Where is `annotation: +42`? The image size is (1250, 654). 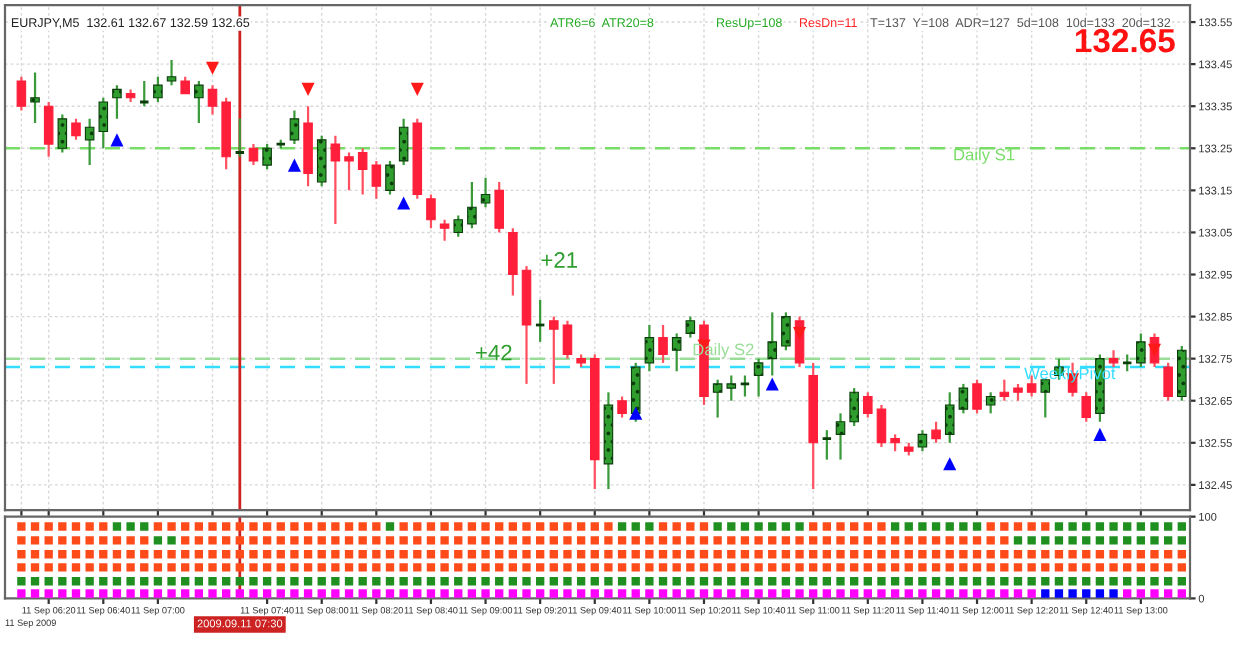 annotation: +42 is located at coordinates (494, 352).